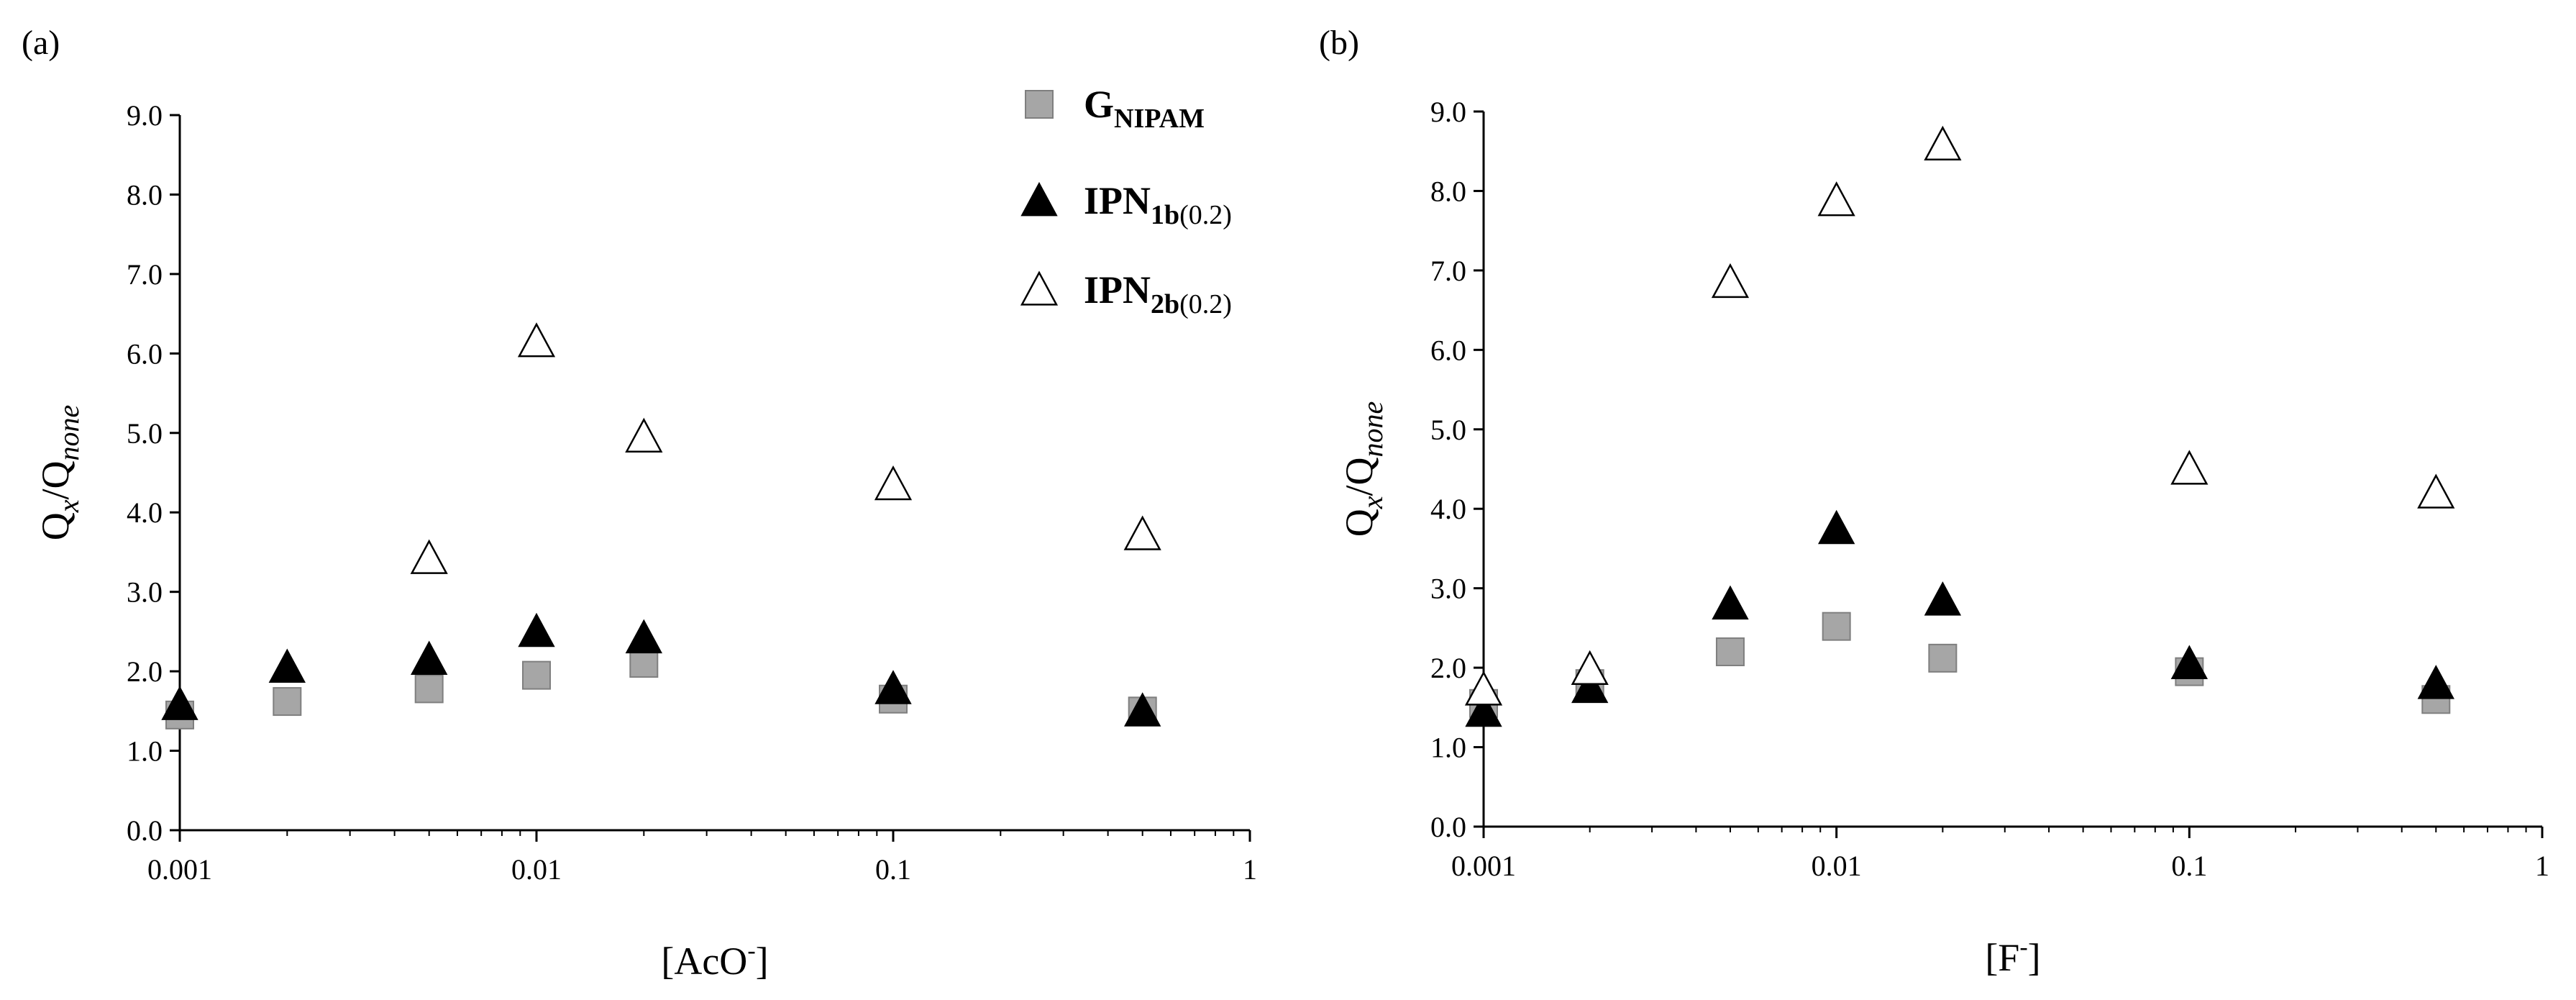 The image size is (2576, 1000). Describe the element at coordinates (1159, 119) in the screenshot. I see `legend-label-subscript: NIPAM` at that location.